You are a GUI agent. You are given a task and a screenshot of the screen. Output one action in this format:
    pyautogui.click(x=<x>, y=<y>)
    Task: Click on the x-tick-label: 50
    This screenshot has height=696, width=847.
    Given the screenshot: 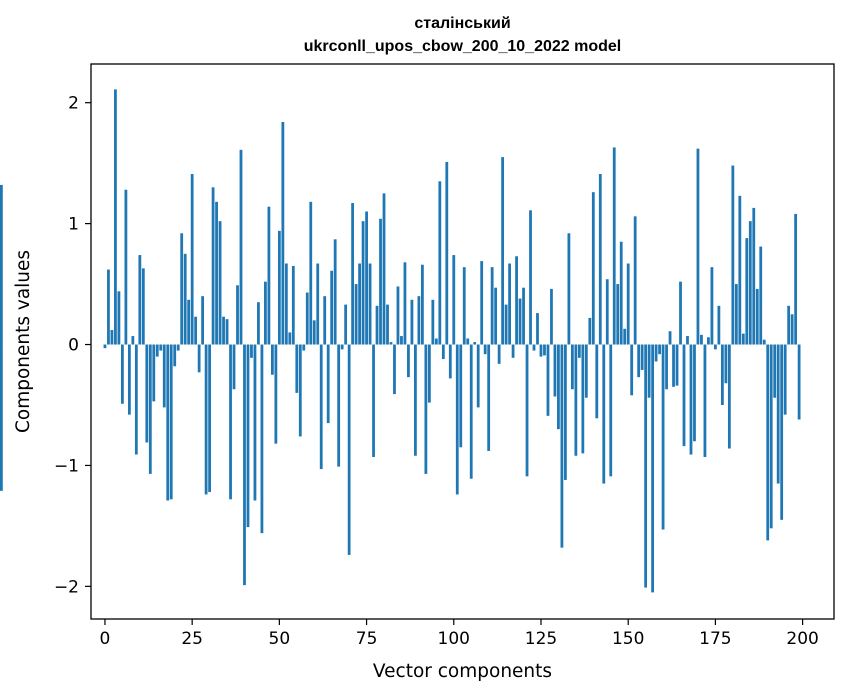 What is the action you would take?
    pyautogui.click(x=280, y=639)
    